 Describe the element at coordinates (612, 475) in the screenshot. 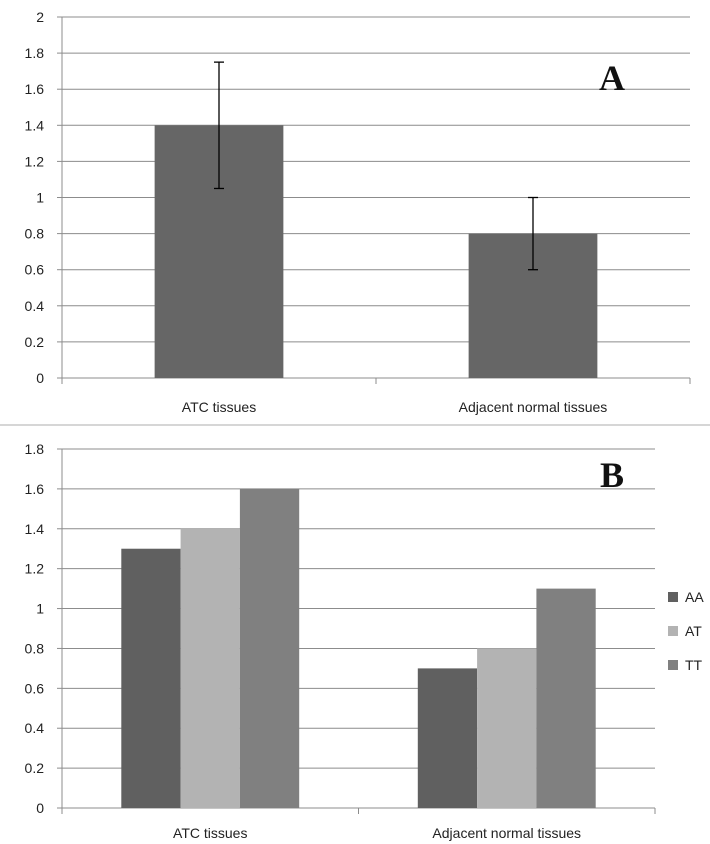

I see `panel-label: B` at that location.